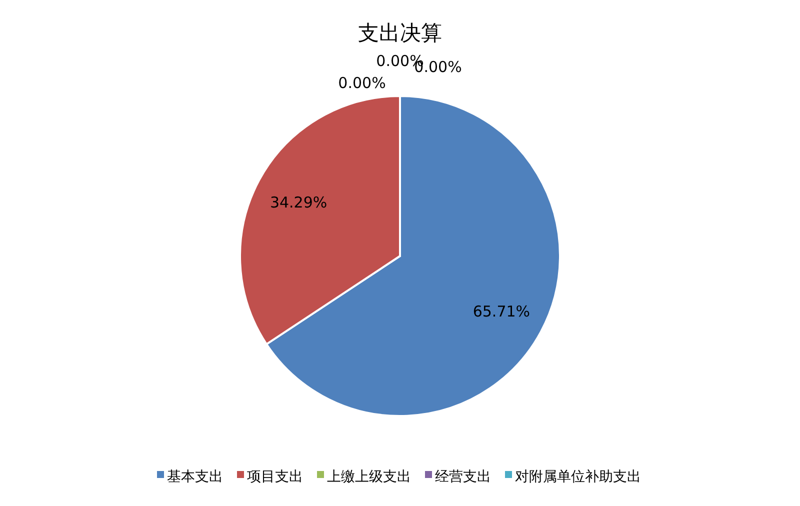  What do you see at coordinates (195, 477) in the screenshot?
I see `legend-label: 基本支出` at bounding box center [195, 477].